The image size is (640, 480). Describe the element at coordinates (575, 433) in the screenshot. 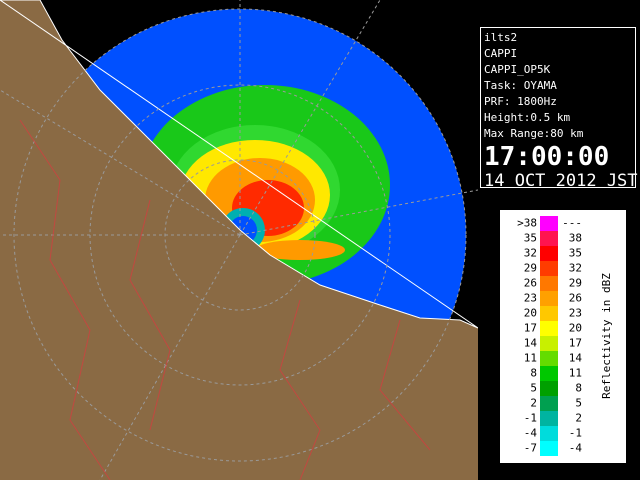

I see `legend-high: -1` at that location.